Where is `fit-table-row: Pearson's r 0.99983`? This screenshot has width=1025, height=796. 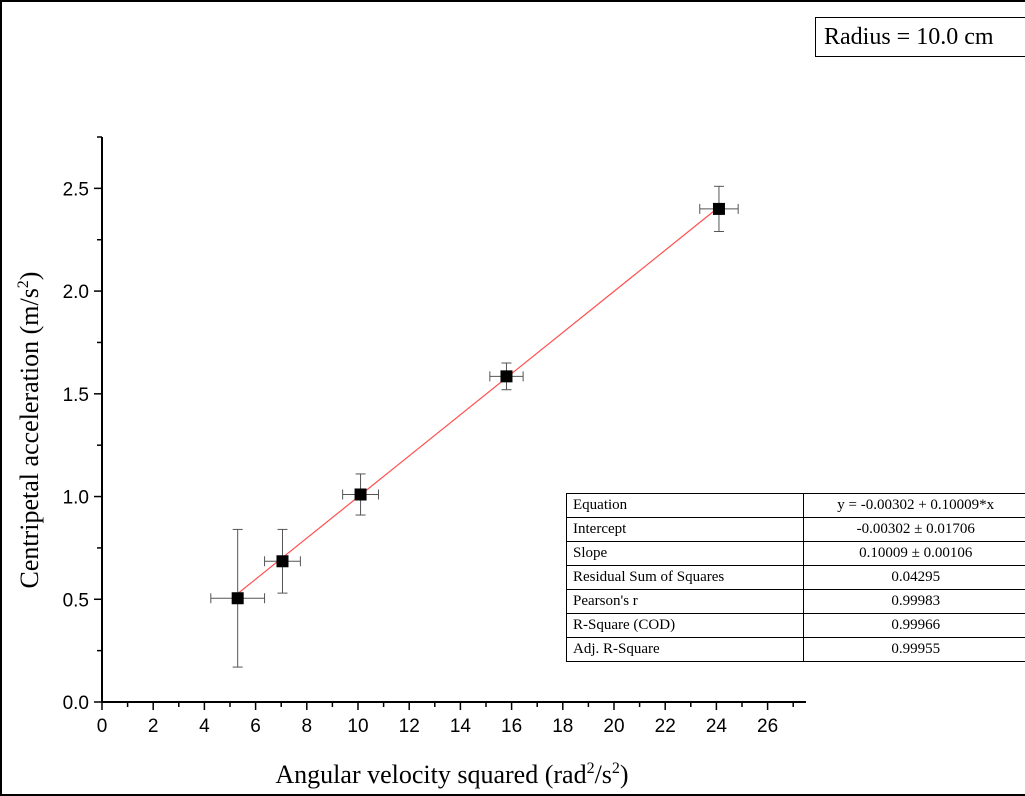
fit-table-row: Pearson's r 0.99983 is located at coordinates (795, 601).